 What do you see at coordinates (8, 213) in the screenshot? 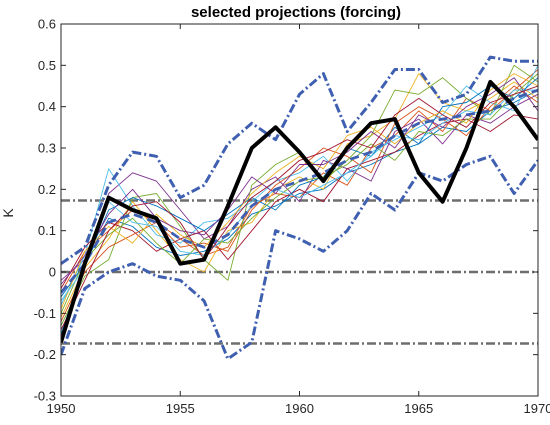
I see `y-axis-label: K` at bounding box center [8, 213].